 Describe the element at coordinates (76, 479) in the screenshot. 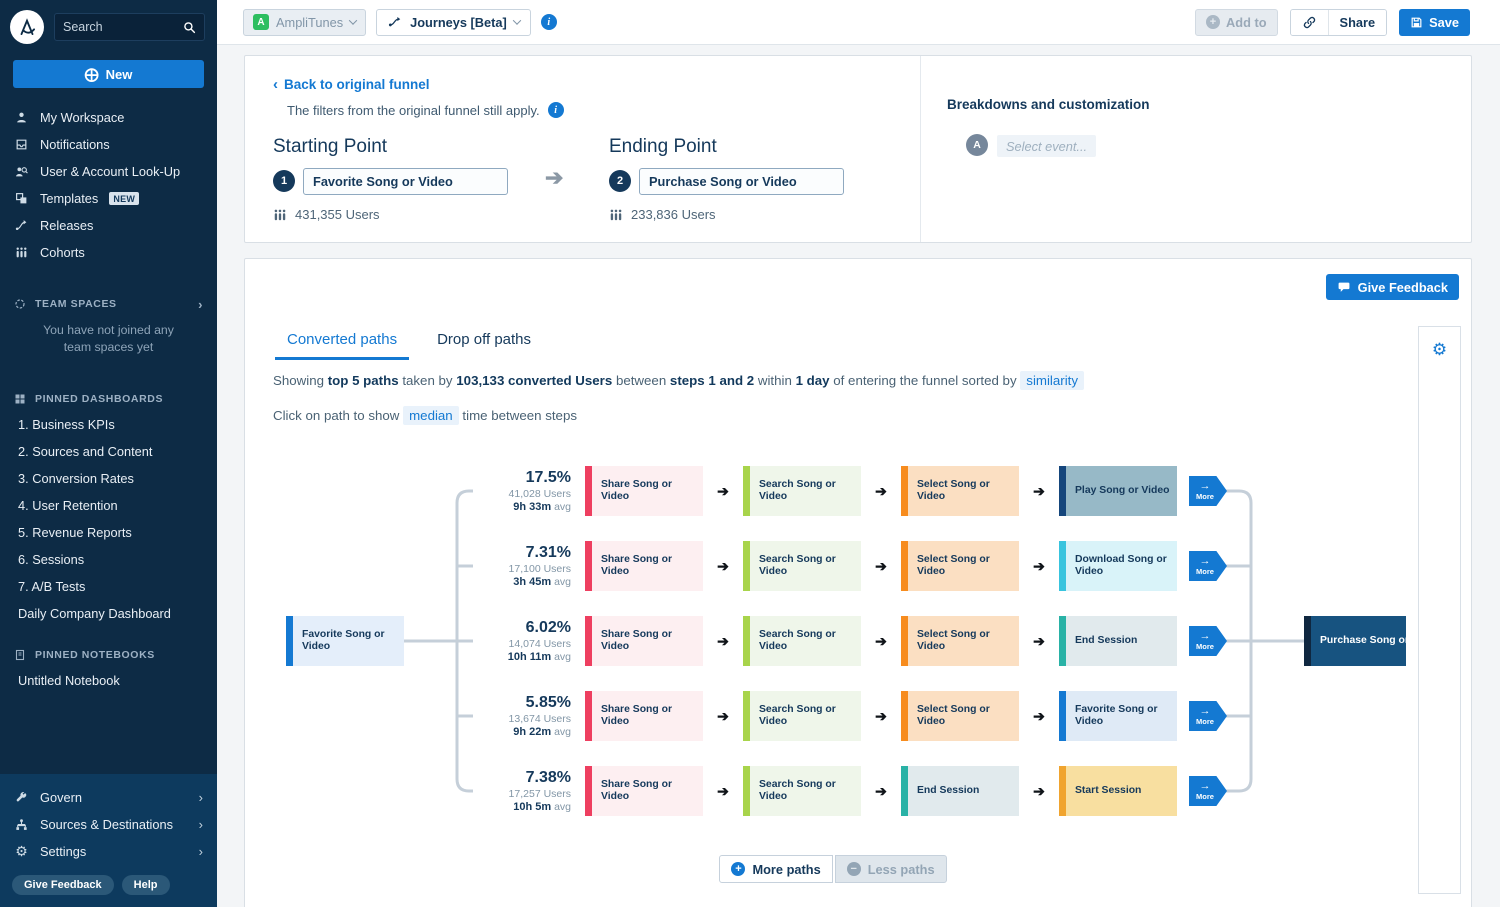

I see `sidebar-item-dashboard: 3. Conversion Rates` at that location.